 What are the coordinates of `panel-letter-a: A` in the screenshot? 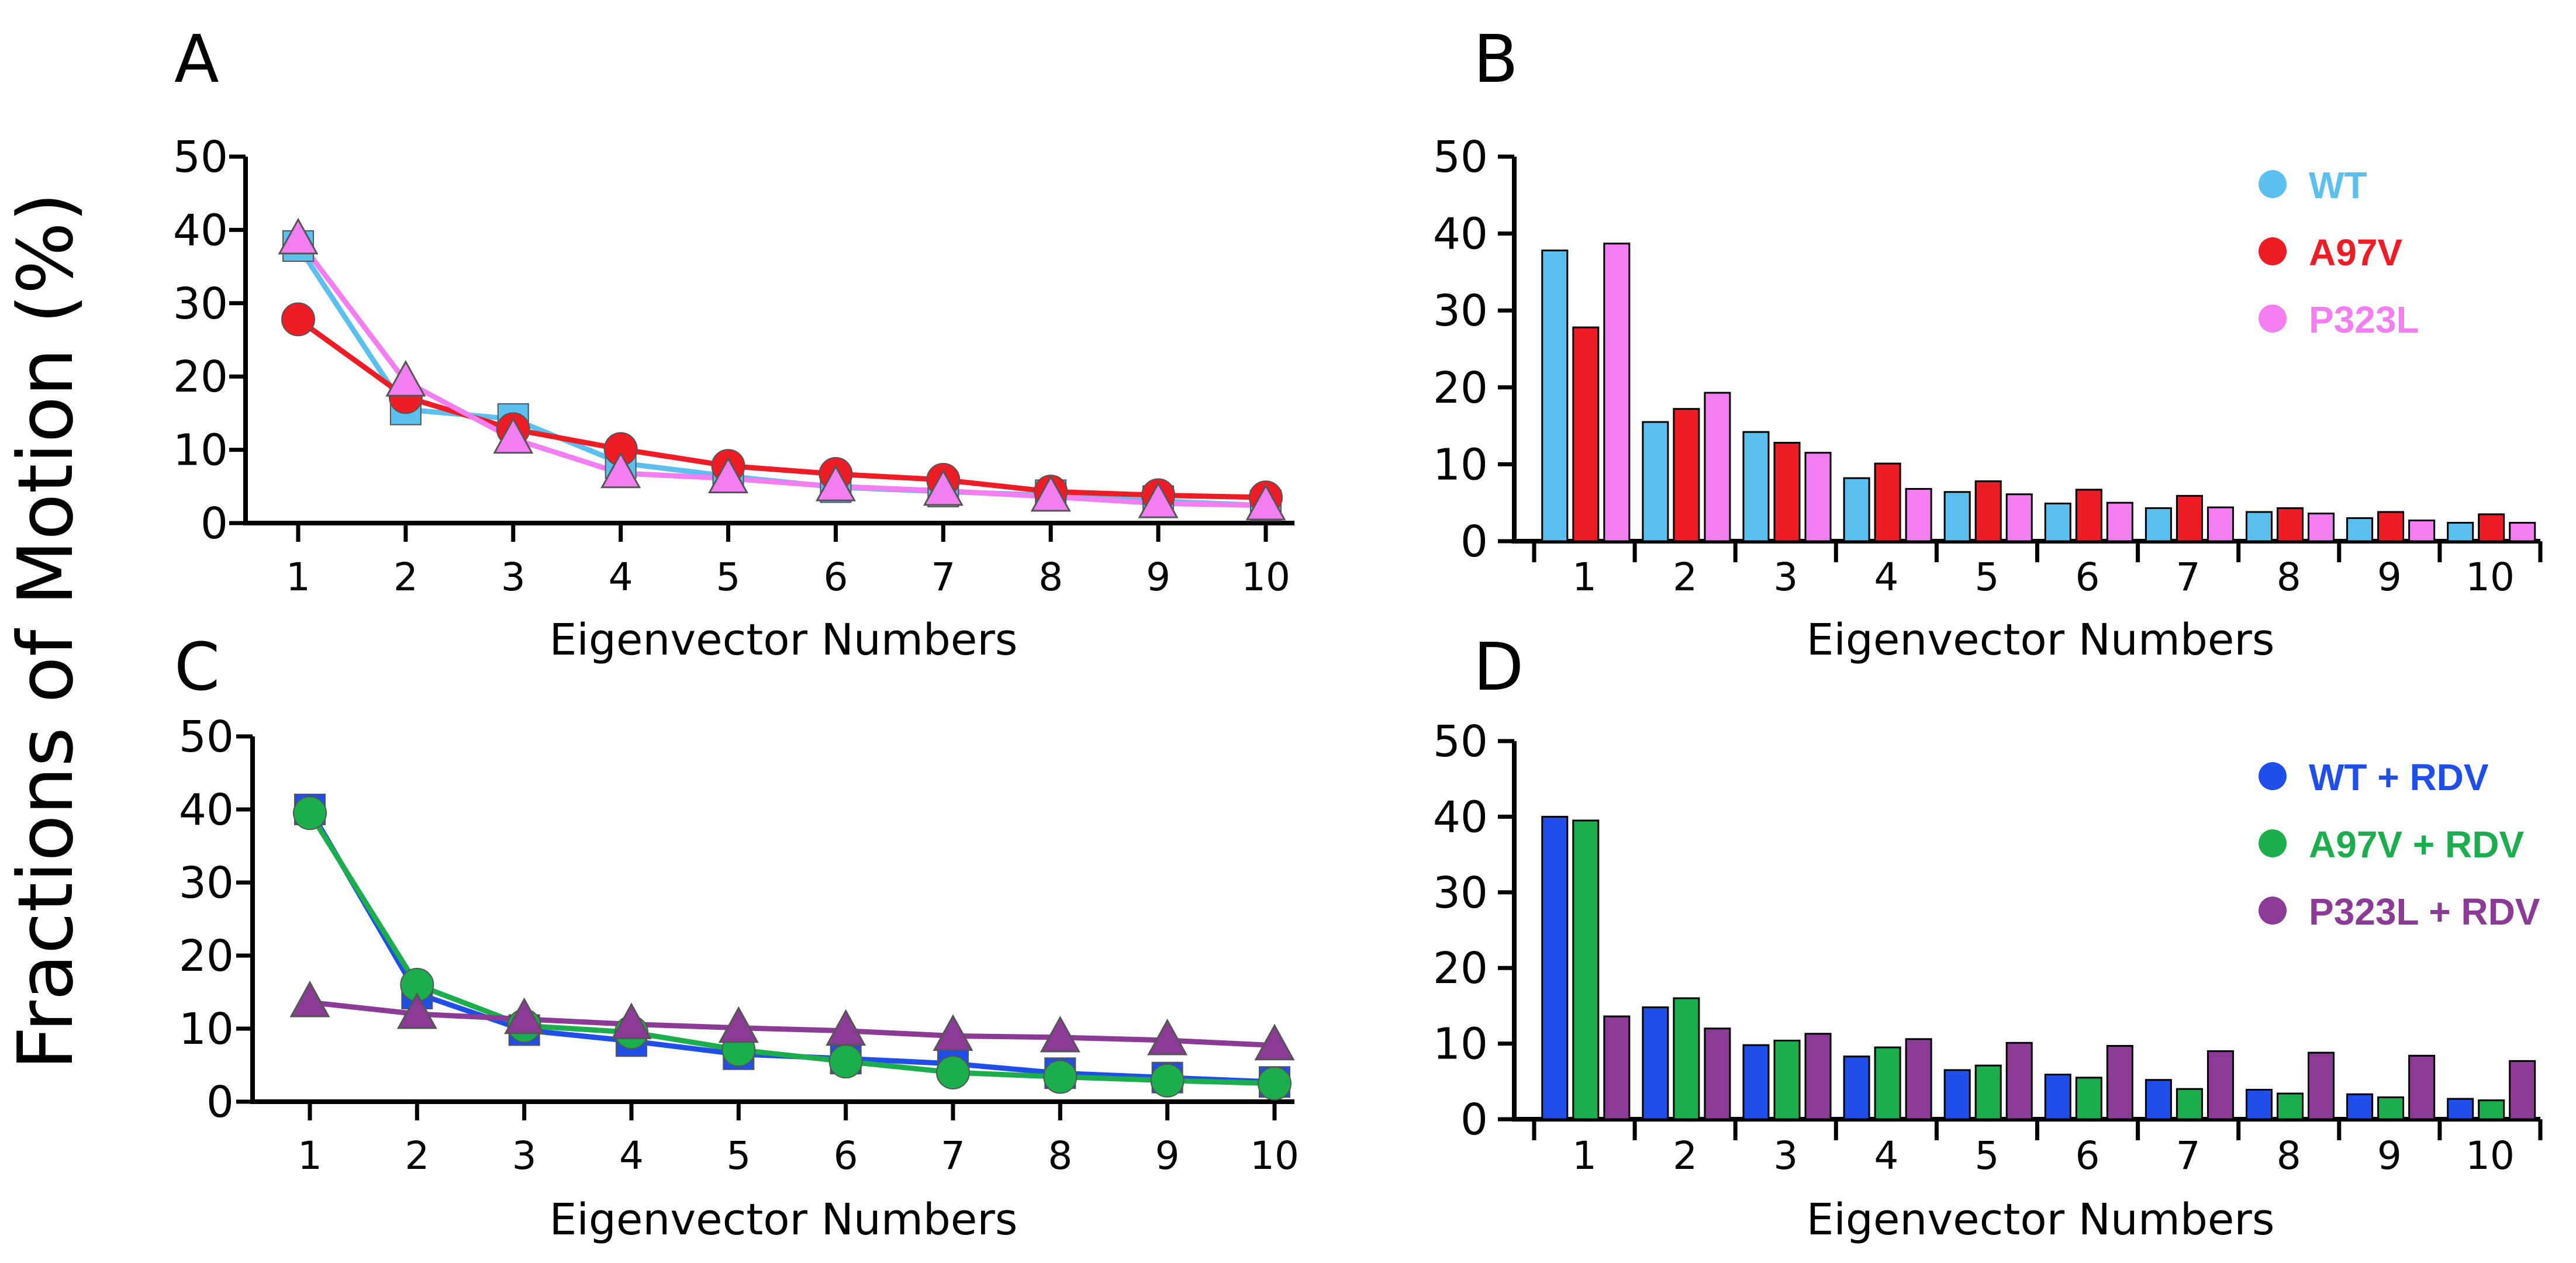 It's located at (196, 60).